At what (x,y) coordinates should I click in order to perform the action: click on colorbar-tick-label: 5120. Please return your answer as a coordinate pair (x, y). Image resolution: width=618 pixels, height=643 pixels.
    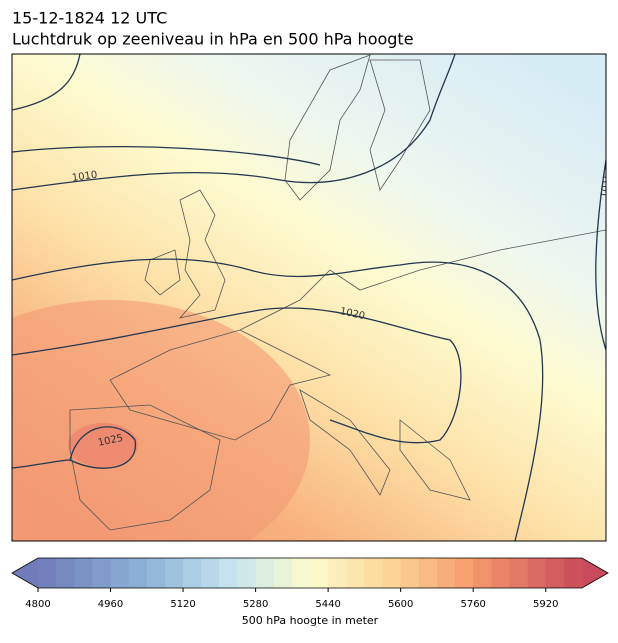
    Looking at the image, I should click on (182, 604).